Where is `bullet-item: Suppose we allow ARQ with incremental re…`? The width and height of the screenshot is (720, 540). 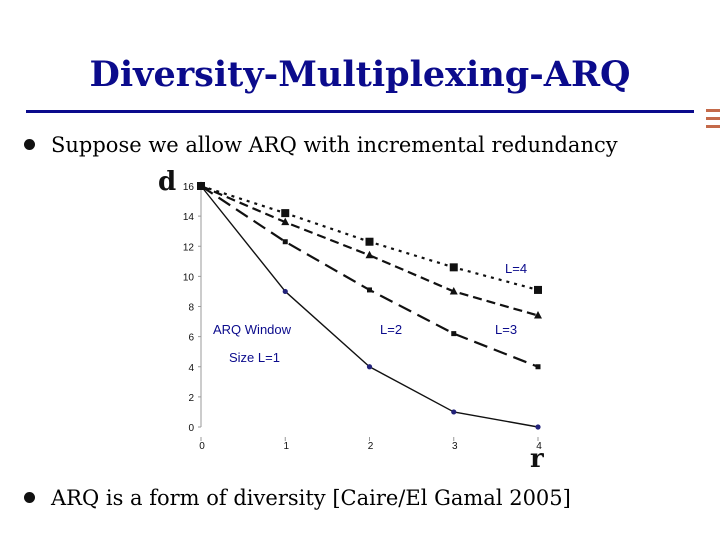
bullet-item: Suppose we allow ARQ with incremental re… is located at coordinates (321, 145).